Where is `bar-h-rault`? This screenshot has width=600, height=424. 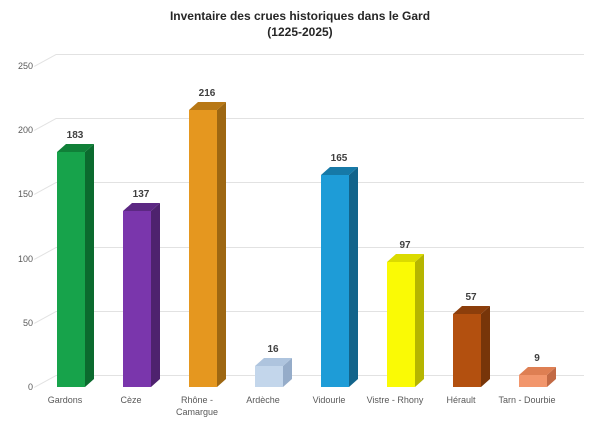 bar-h-rault is located at coordinates (472, 346).